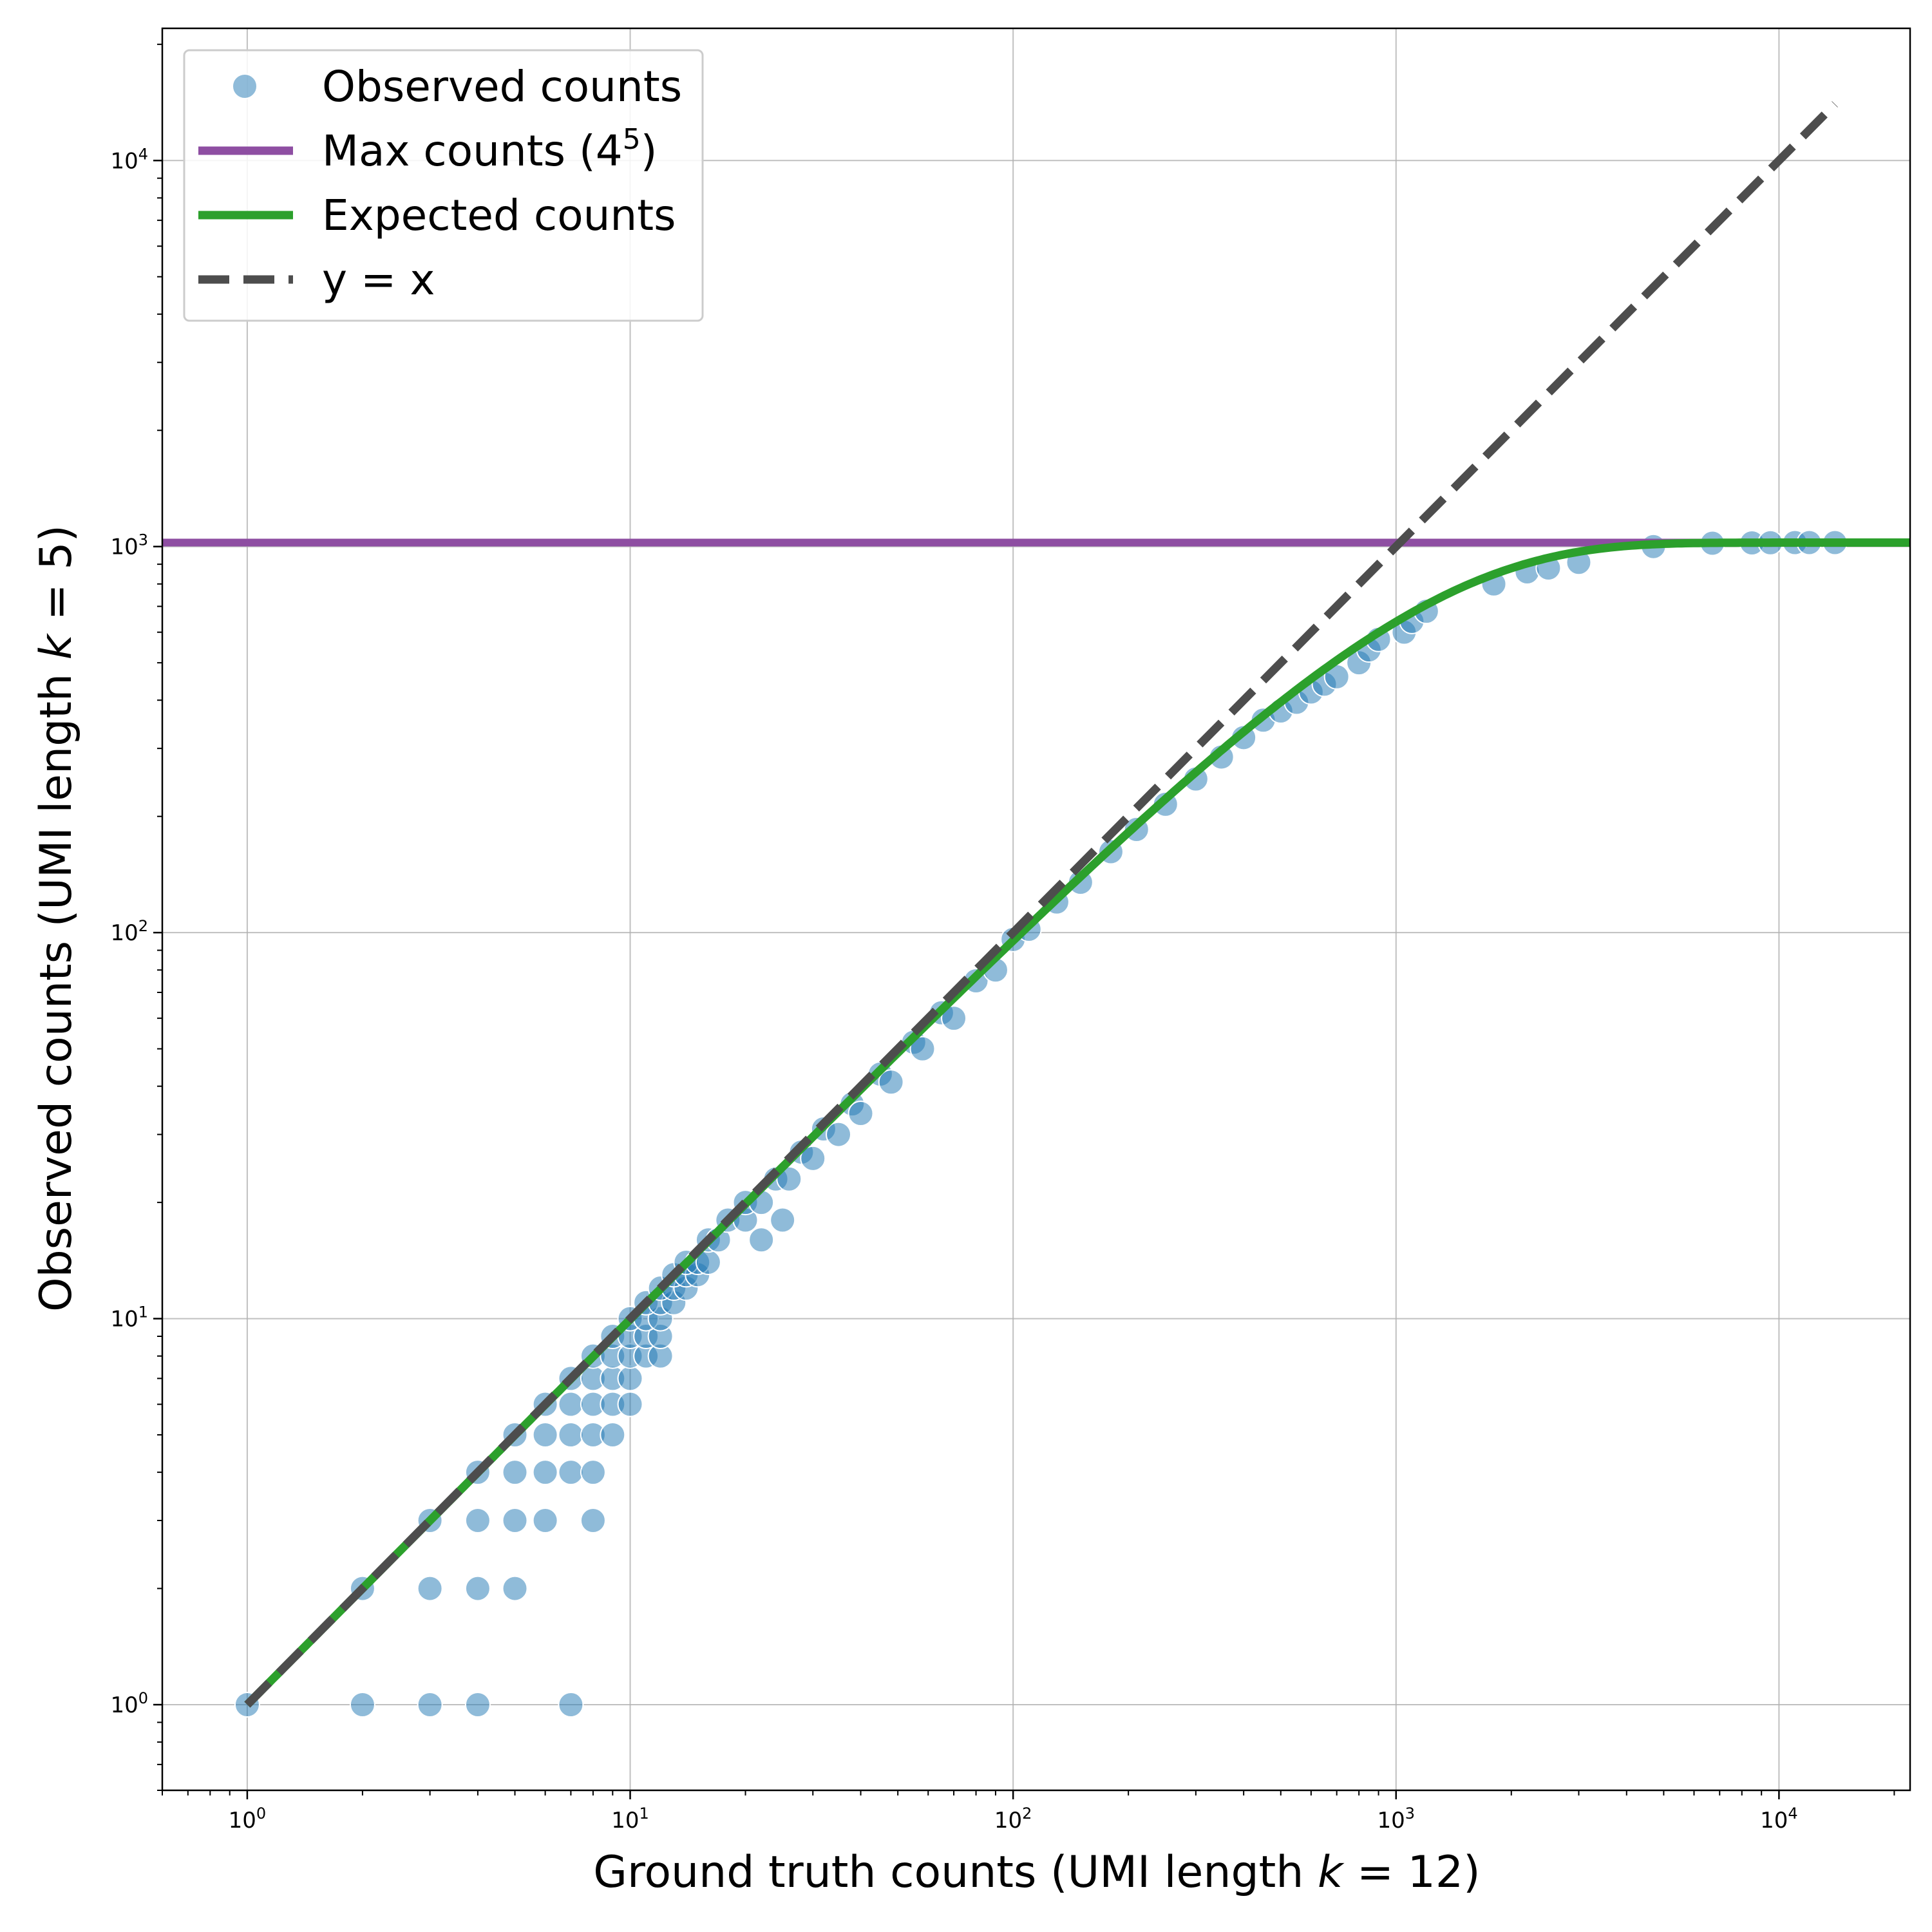  I want to click on x-tick-label: 10⁴, so click(1779, 1818).